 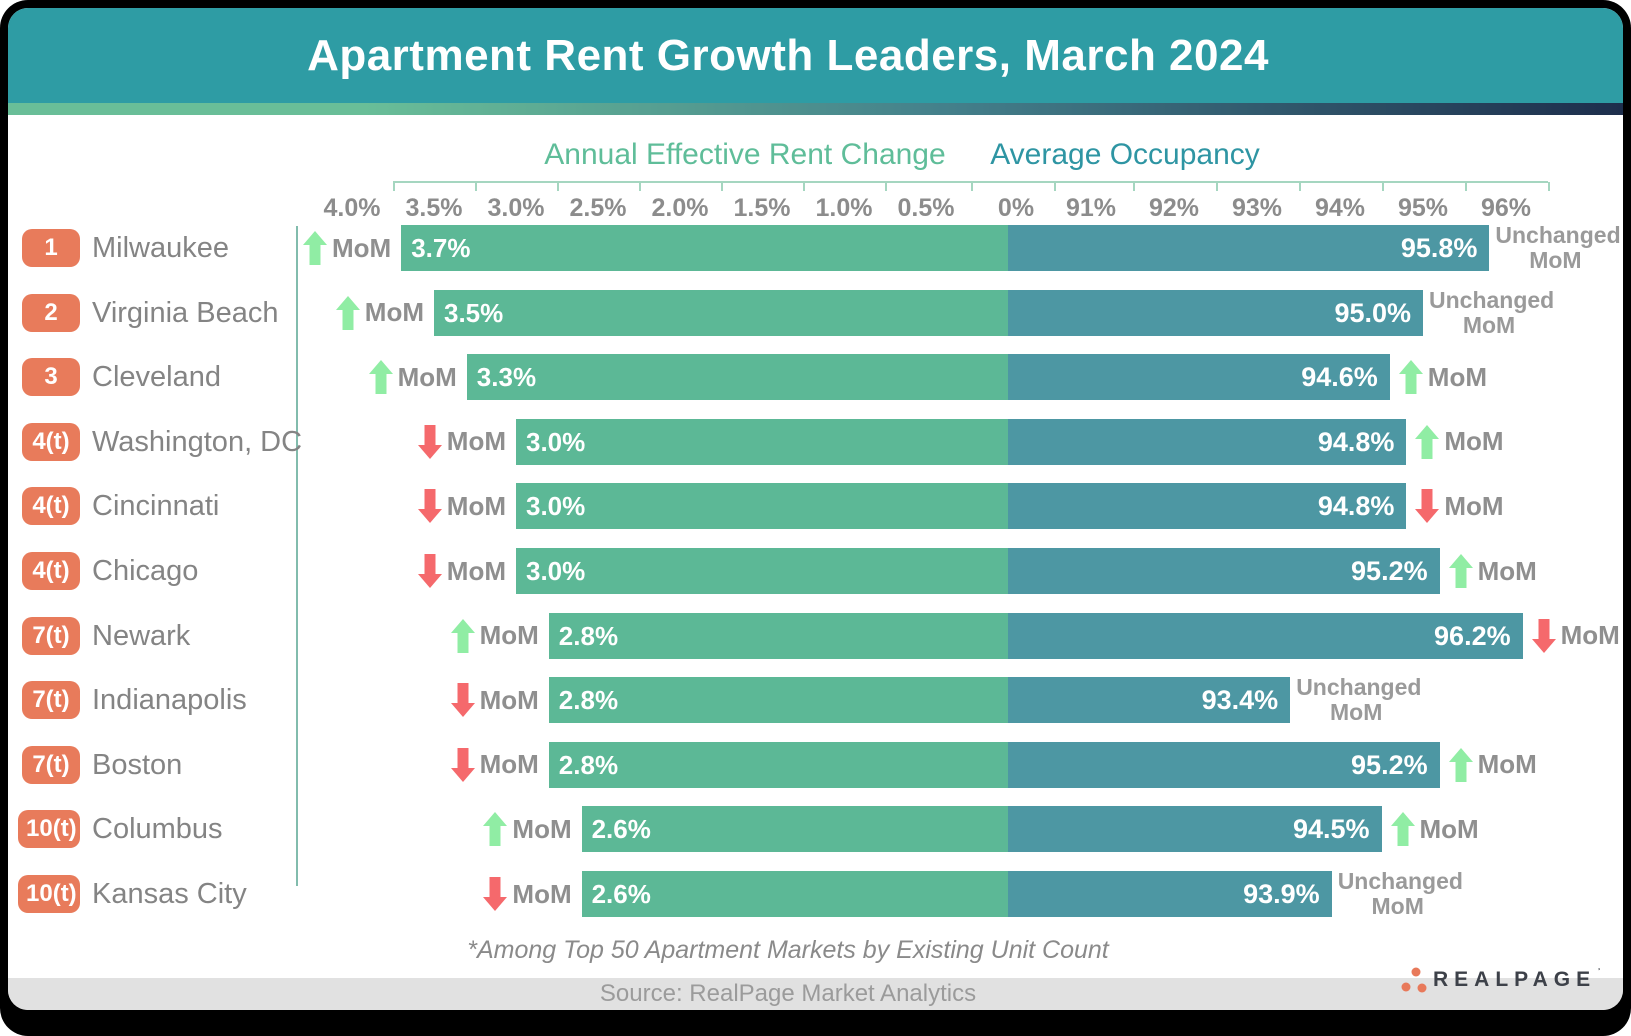 I want to click on axis-tick-label: 0%, so click(x=1016, y=208).